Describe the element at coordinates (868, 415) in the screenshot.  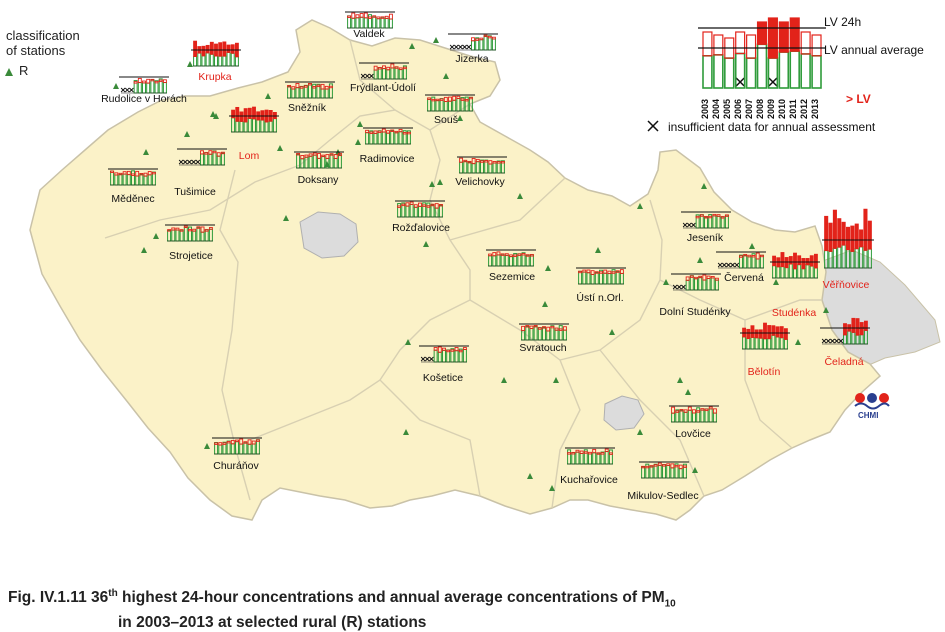
I see `chmi-logo-text: CHMI` at that location.